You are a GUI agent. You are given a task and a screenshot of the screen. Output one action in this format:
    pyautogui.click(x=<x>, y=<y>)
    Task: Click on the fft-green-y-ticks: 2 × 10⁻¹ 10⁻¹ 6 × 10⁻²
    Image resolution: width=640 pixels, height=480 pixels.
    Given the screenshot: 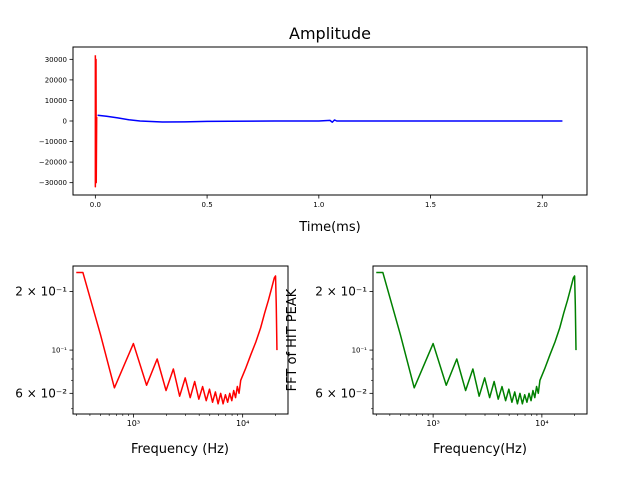 What is the action you would take?
    pyautogui.click(x=344, y=347)
    